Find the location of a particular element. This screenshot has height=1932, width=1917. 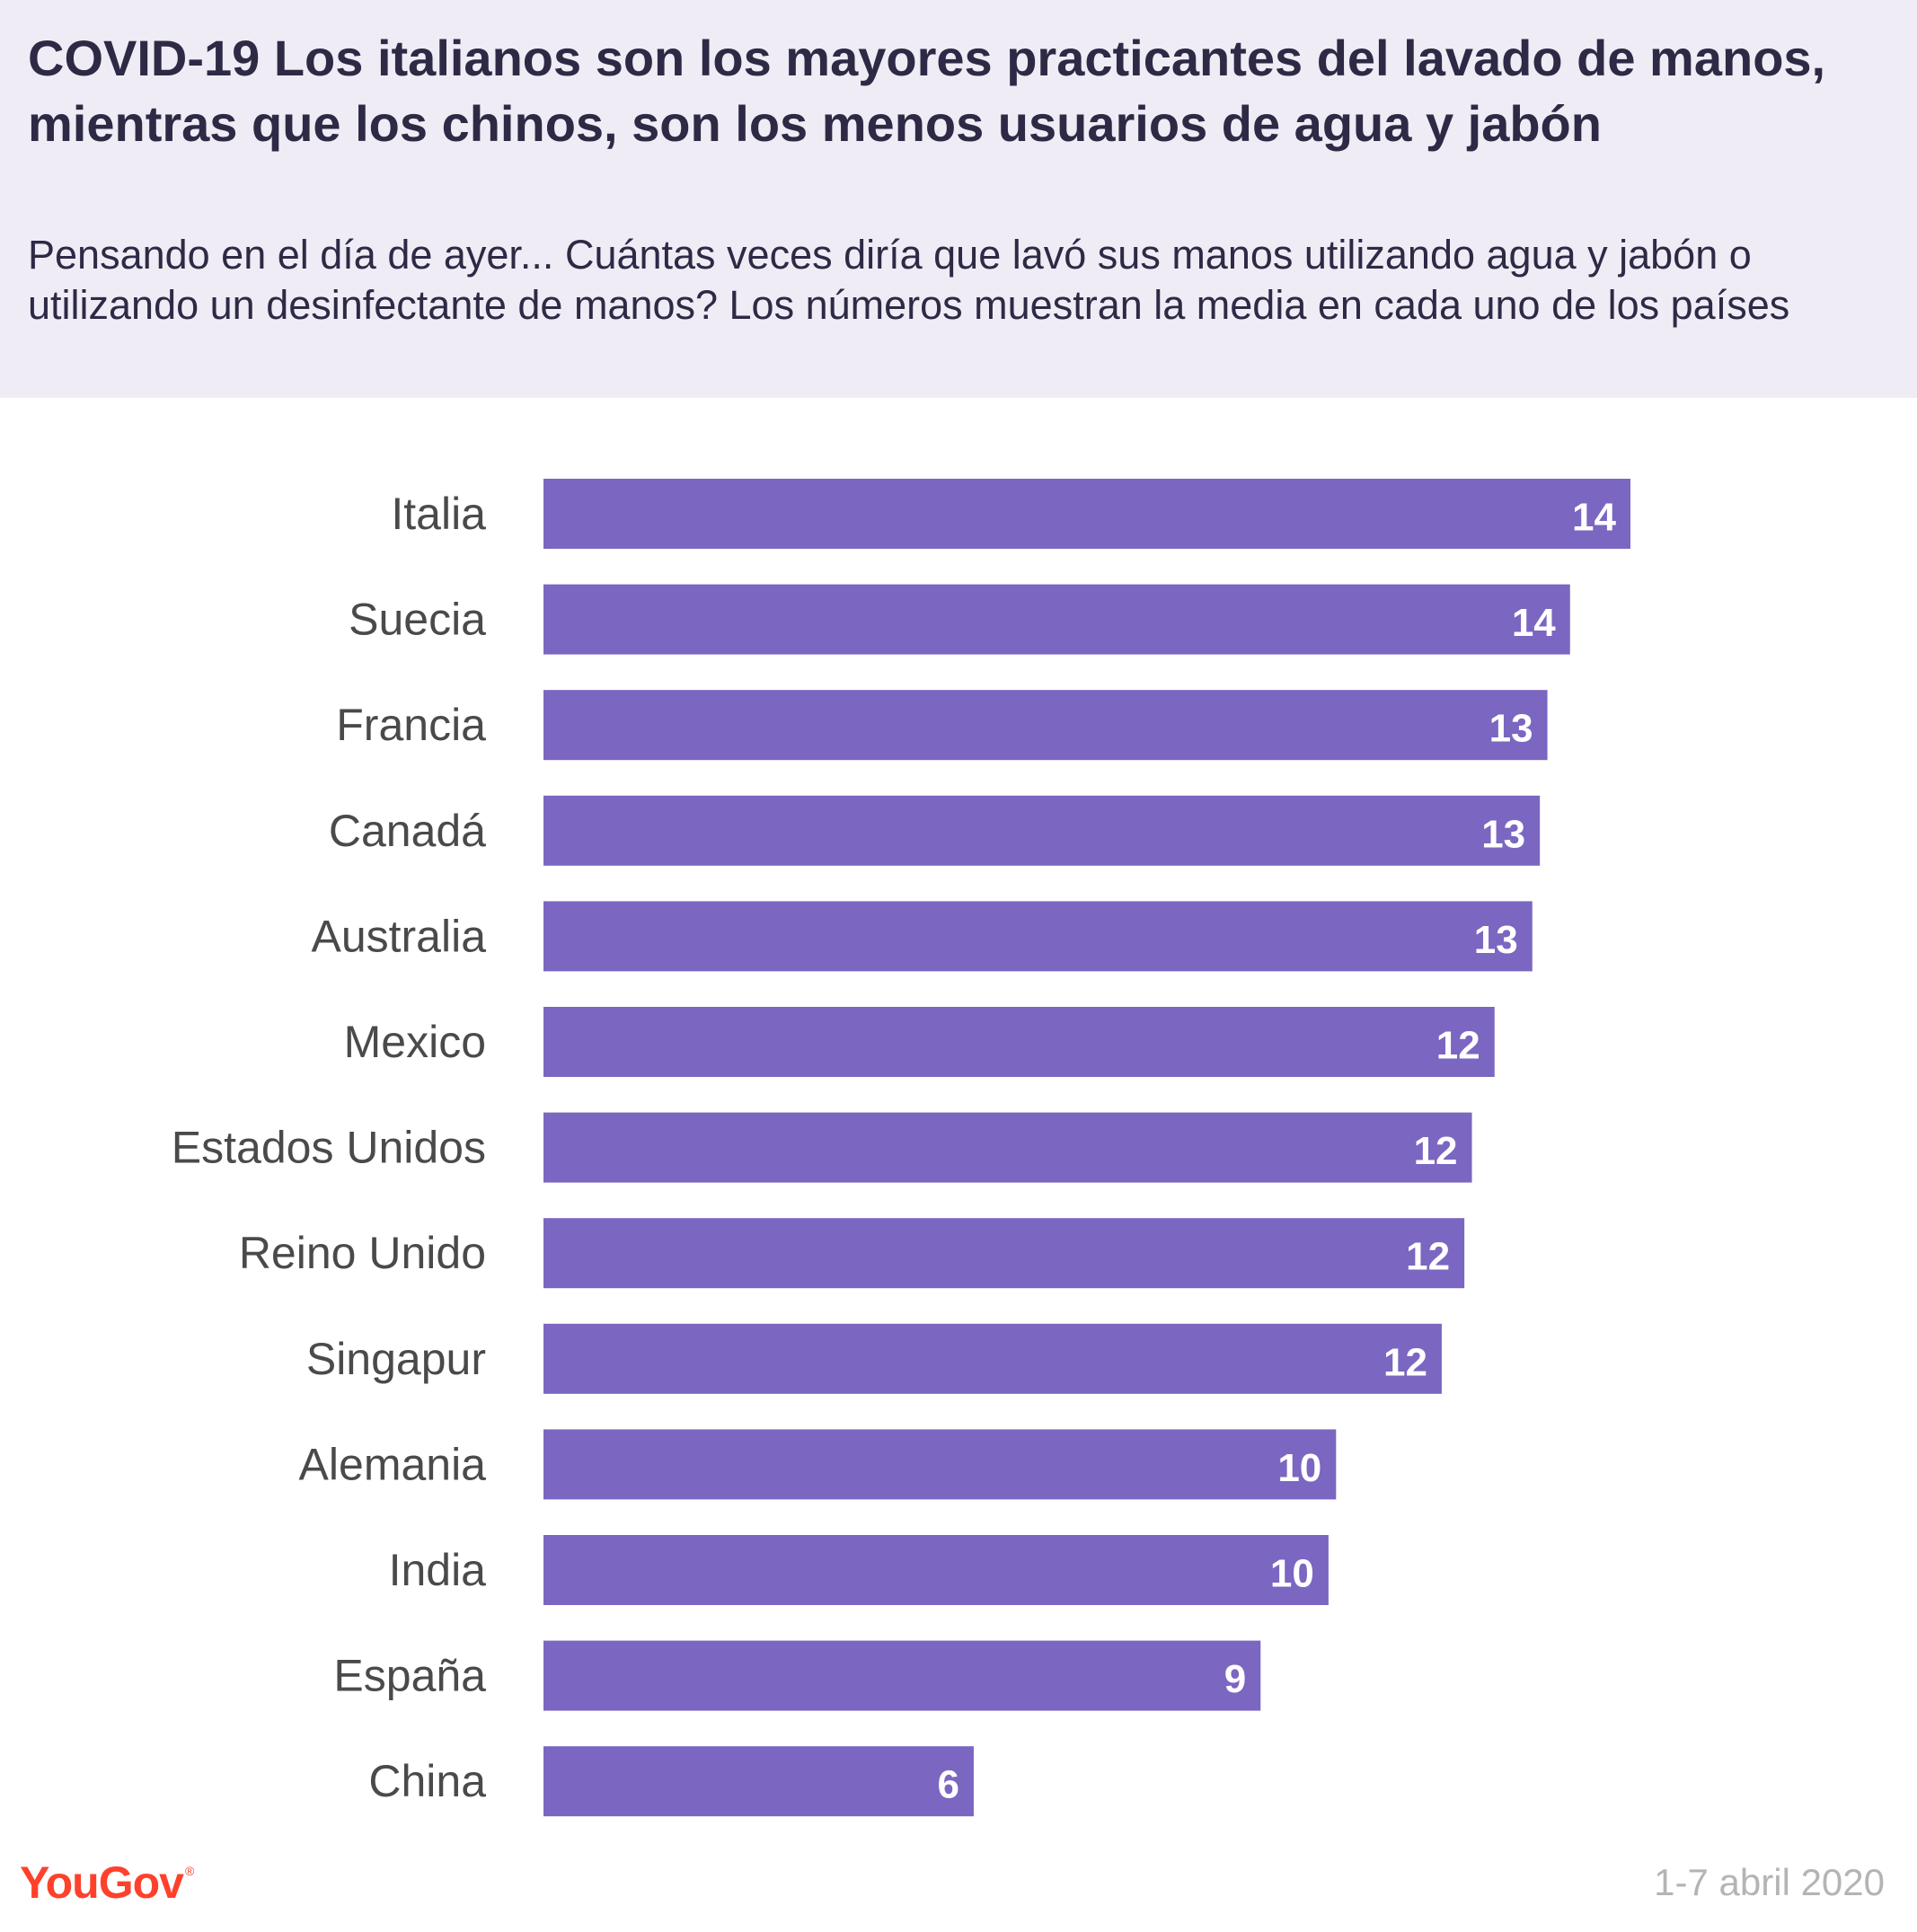

value-label: 9 is located at coordinates (1235, 1679).